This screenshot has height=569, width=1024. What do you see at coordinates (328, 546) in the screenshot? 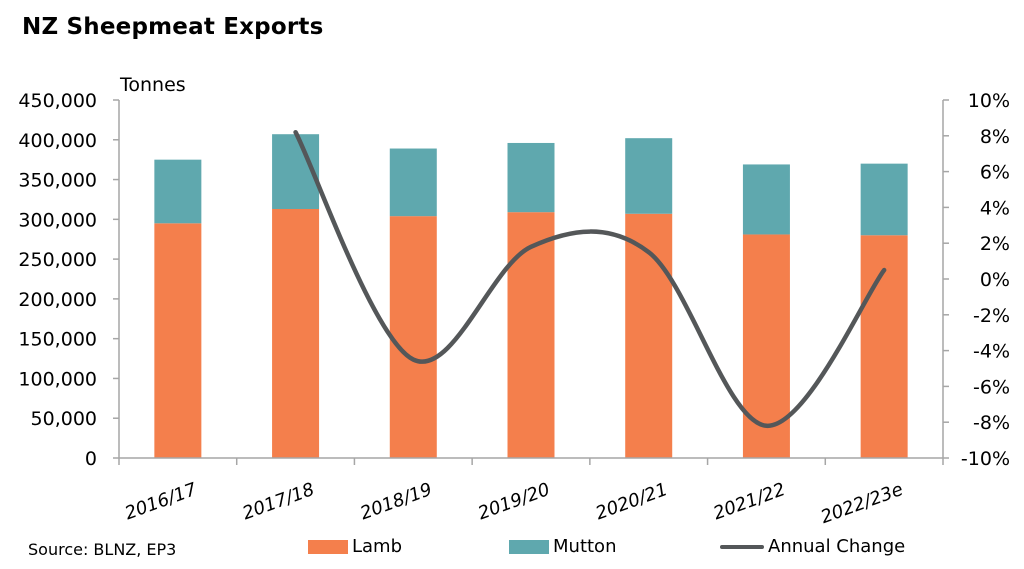
I see `legend-lamb-swatch` at bounding box center [328, 546].